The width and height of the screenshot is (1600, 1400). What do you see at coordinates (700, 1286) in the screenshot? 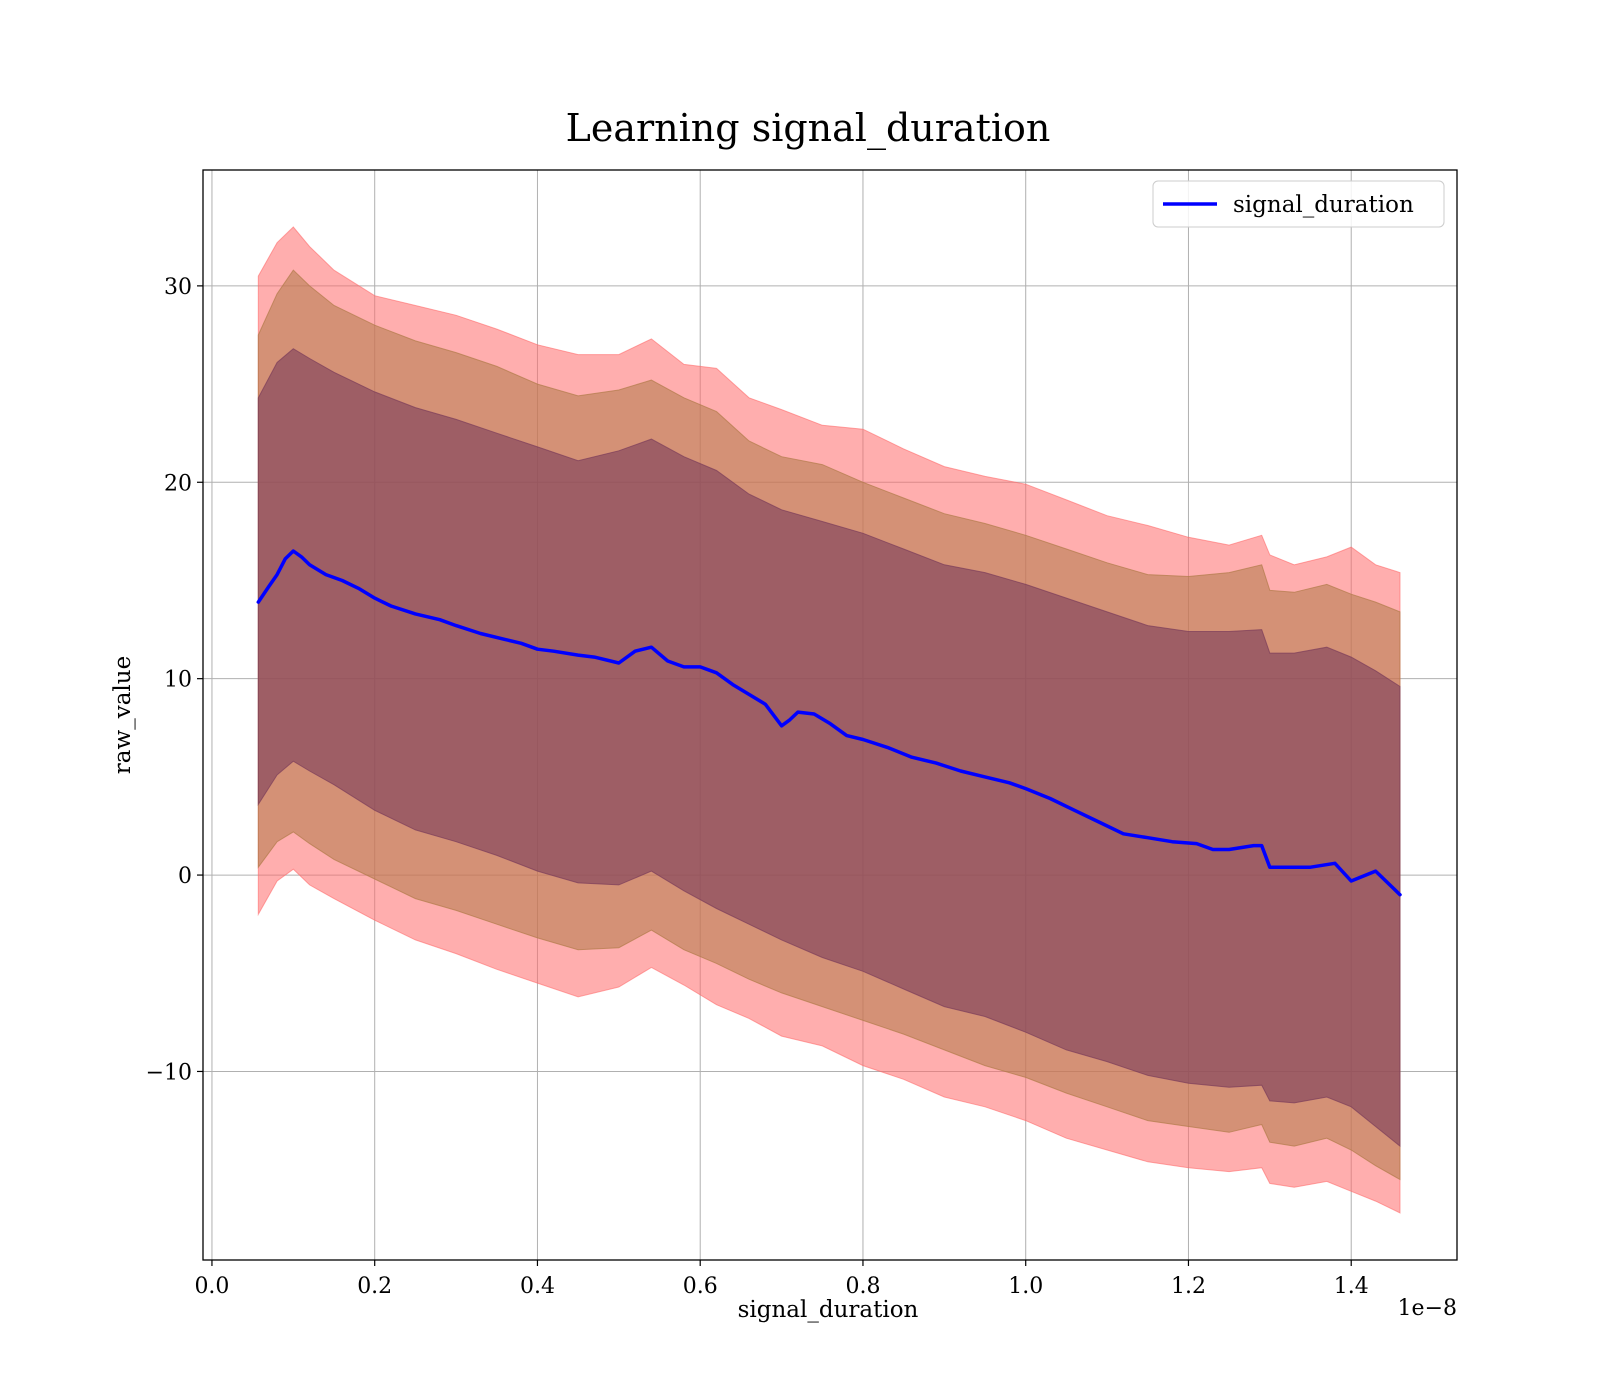
I see `x-tick-label: 0.6` at bounding box center [700, 1286].